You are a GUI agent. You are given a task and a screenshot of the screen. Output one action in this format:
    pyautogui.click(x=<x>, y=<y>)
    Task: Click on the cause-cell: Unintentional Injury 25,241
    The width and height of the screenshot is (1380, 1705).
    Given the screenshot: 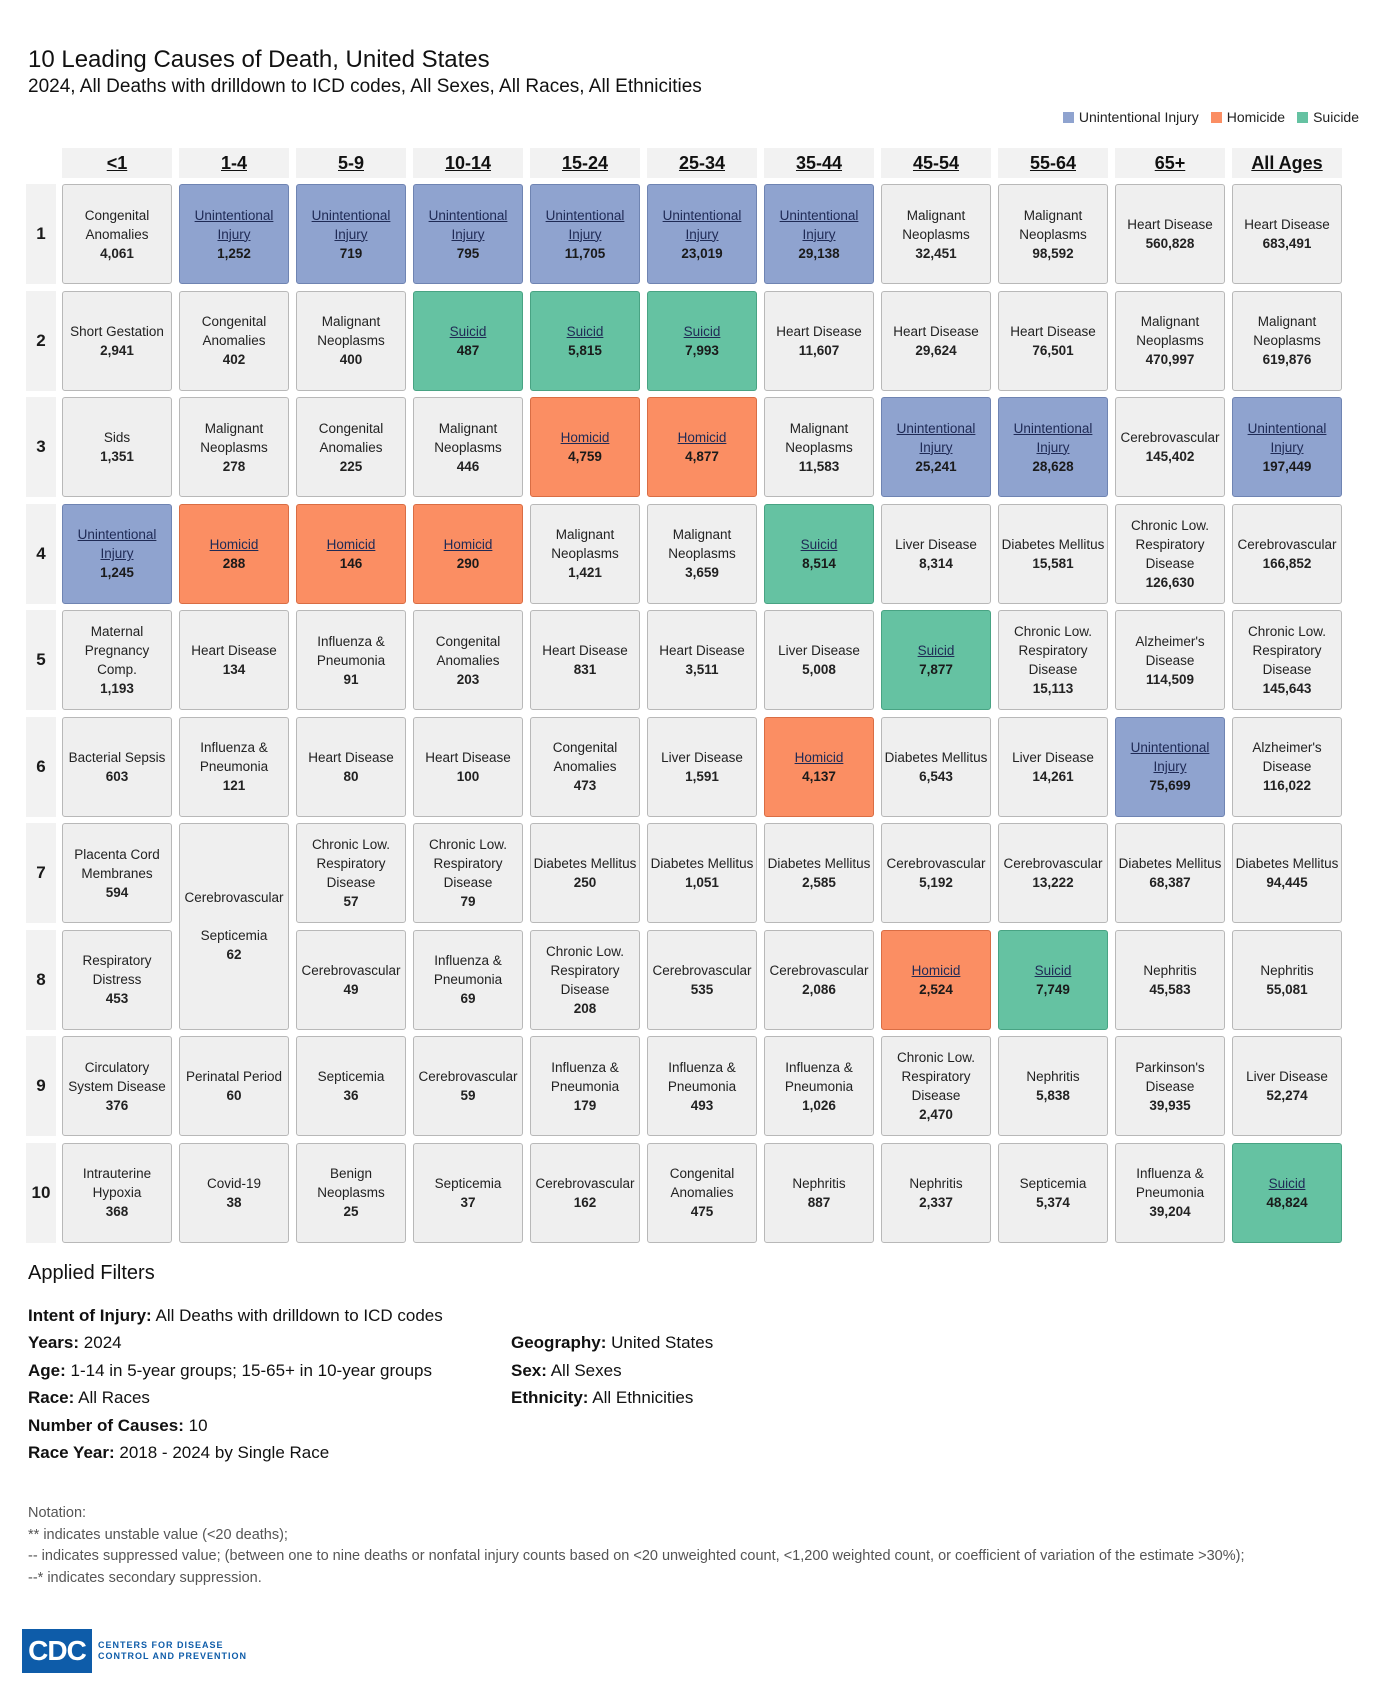 What is the action you would take?
    pyautogui.click(x=936, y=447)
    